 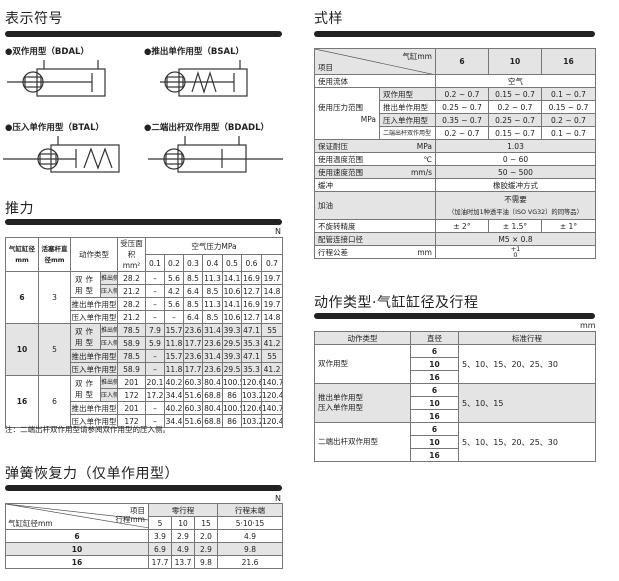 What do you see at coordinates (250, 510) in the screenshot?
I see `stroke-end-header: 行程末端` at bounding box center [250, 510].